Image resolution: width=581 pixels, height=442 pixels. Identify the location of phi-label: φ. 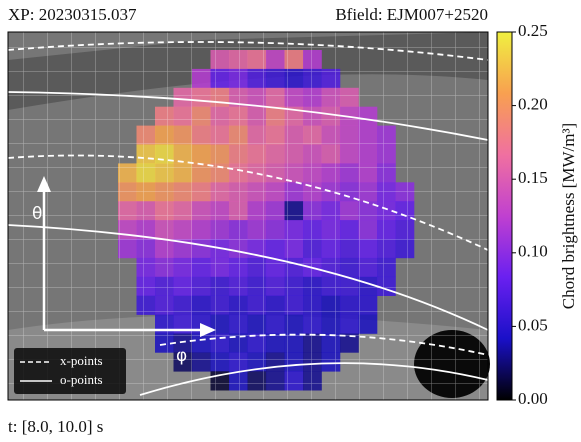
(181, 356).